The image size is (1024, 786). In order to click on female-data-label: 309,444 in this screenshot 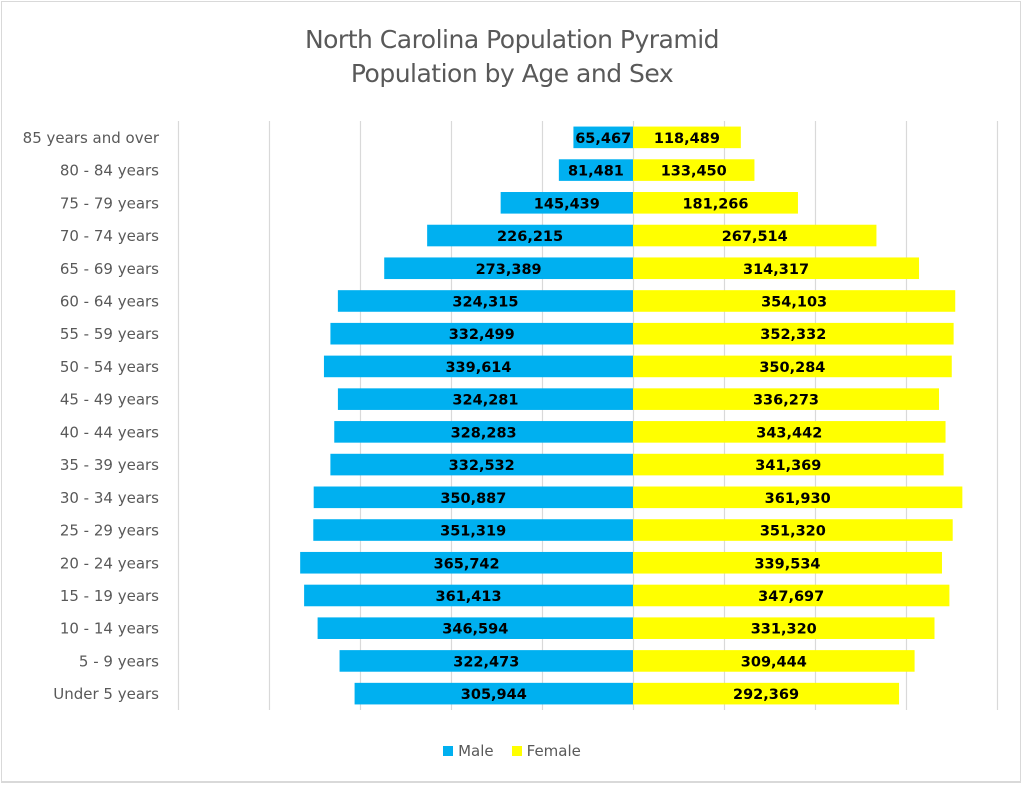, I will do `click(774, 662)`.